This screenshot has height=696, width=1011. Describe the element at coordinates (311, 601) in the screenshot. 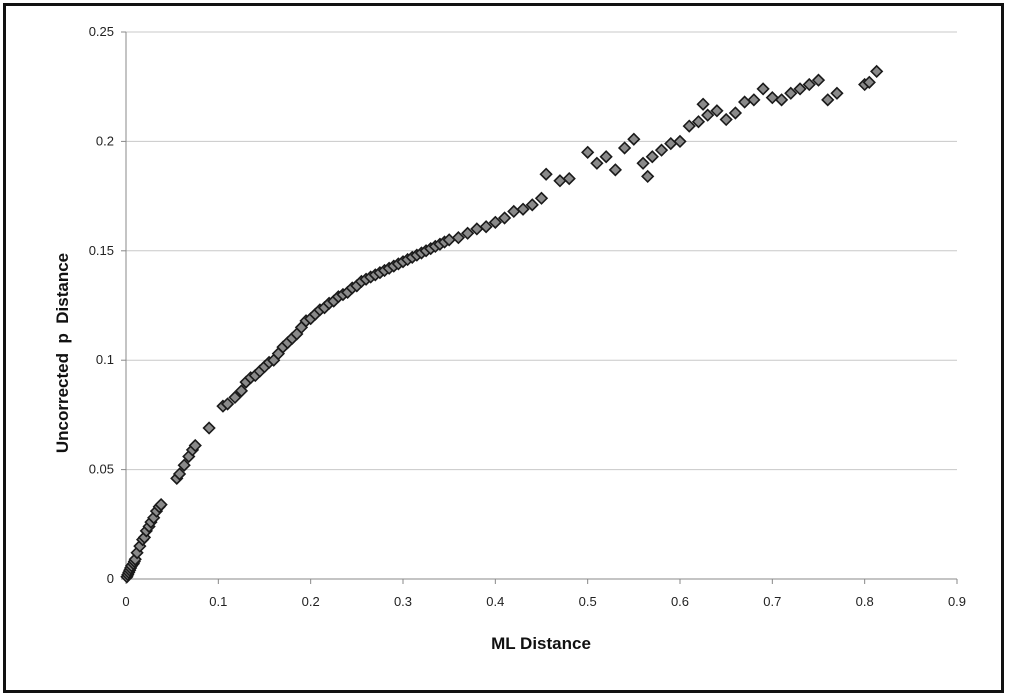

I see `x-tick-label: 0.2` at that location.